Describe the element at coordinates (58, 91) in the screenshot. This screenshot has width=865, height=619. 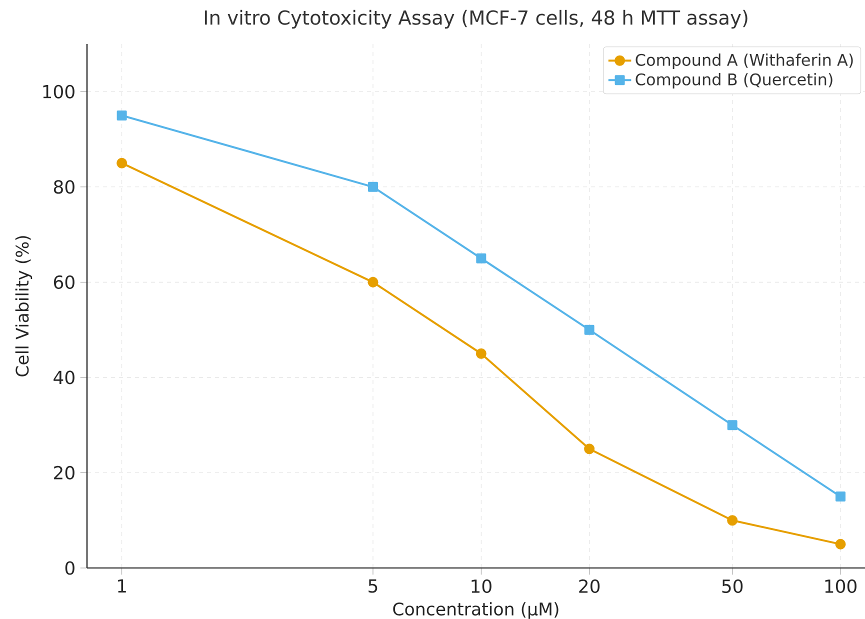
I see `y-tick-label: 100` at that location.